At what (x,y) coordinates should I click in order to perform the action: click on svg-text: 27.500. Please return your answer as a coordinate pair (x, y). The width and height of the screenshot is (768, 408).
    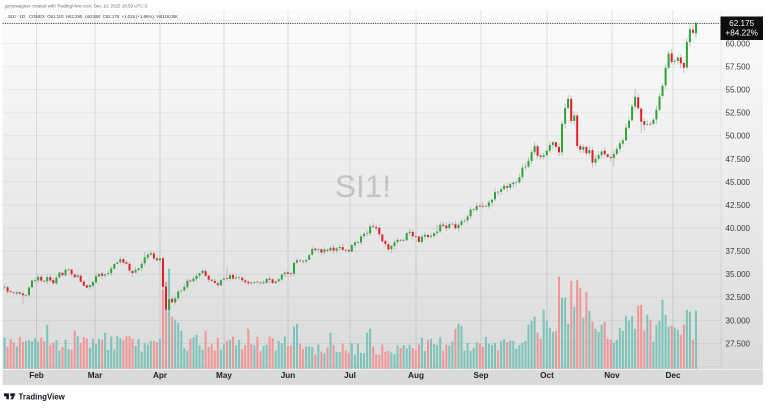
    Looking at the image, I should click on (738, 343).